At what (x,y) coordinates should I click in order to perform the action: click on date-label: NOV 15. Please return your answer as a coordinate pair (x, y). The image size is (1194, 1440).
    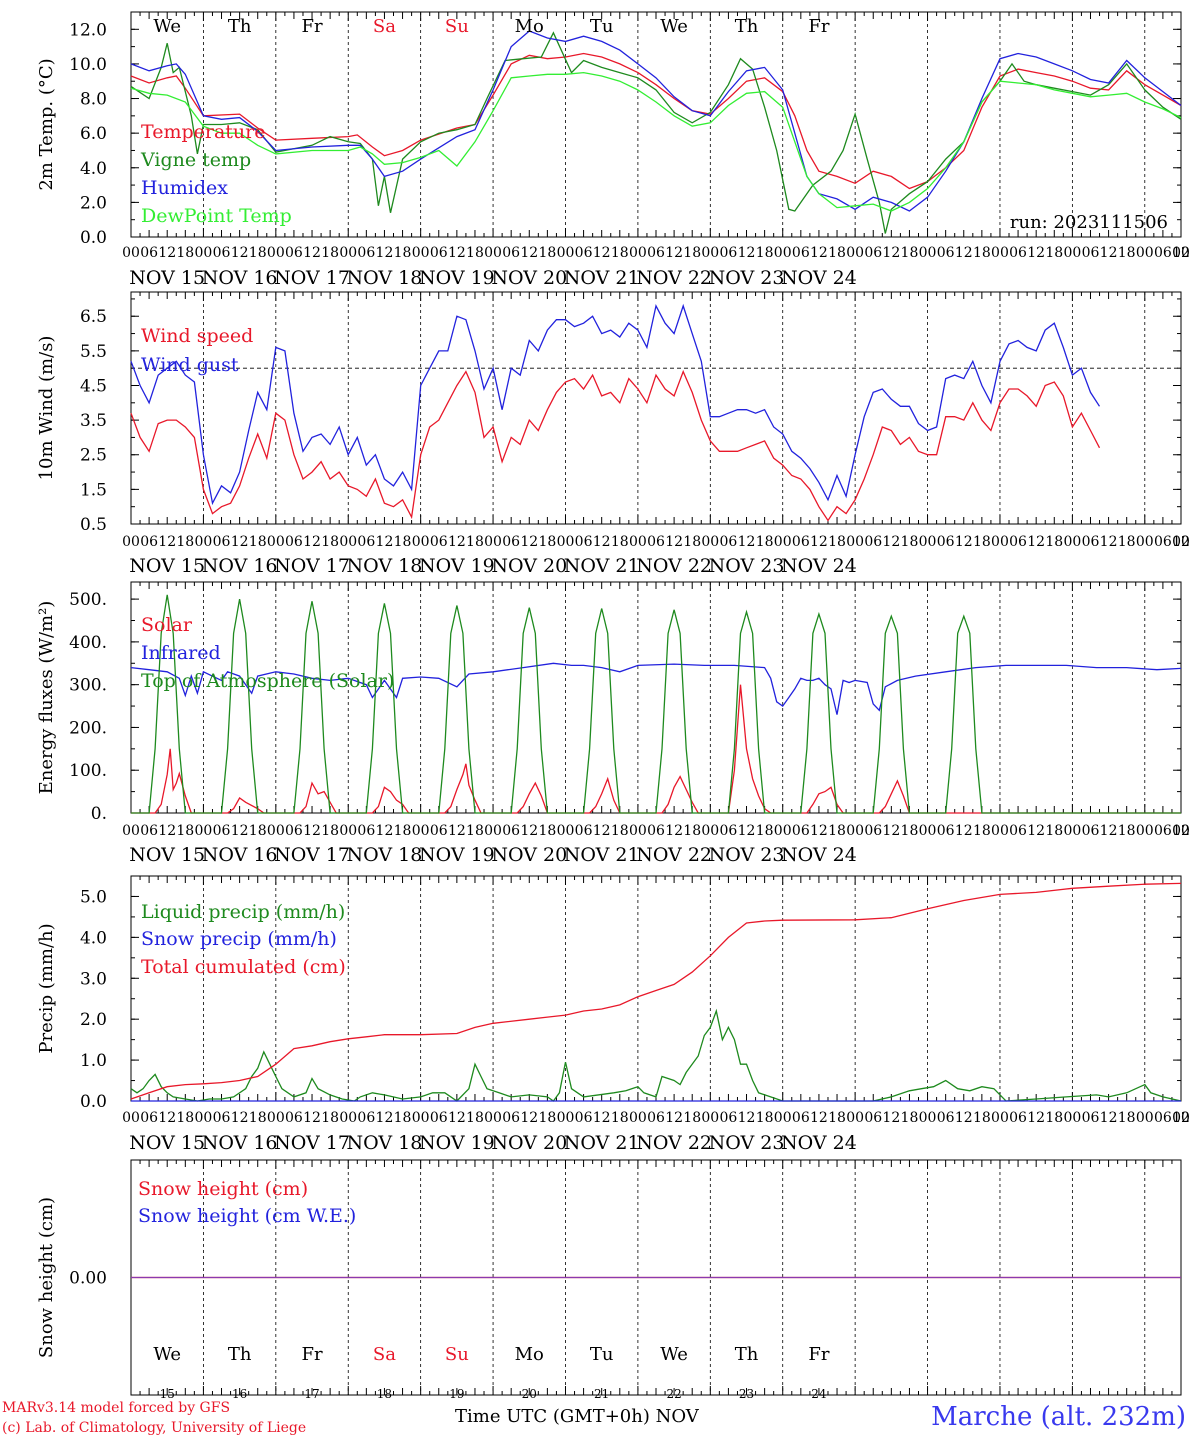
    Looking at the image, I should click on (167, 1143).